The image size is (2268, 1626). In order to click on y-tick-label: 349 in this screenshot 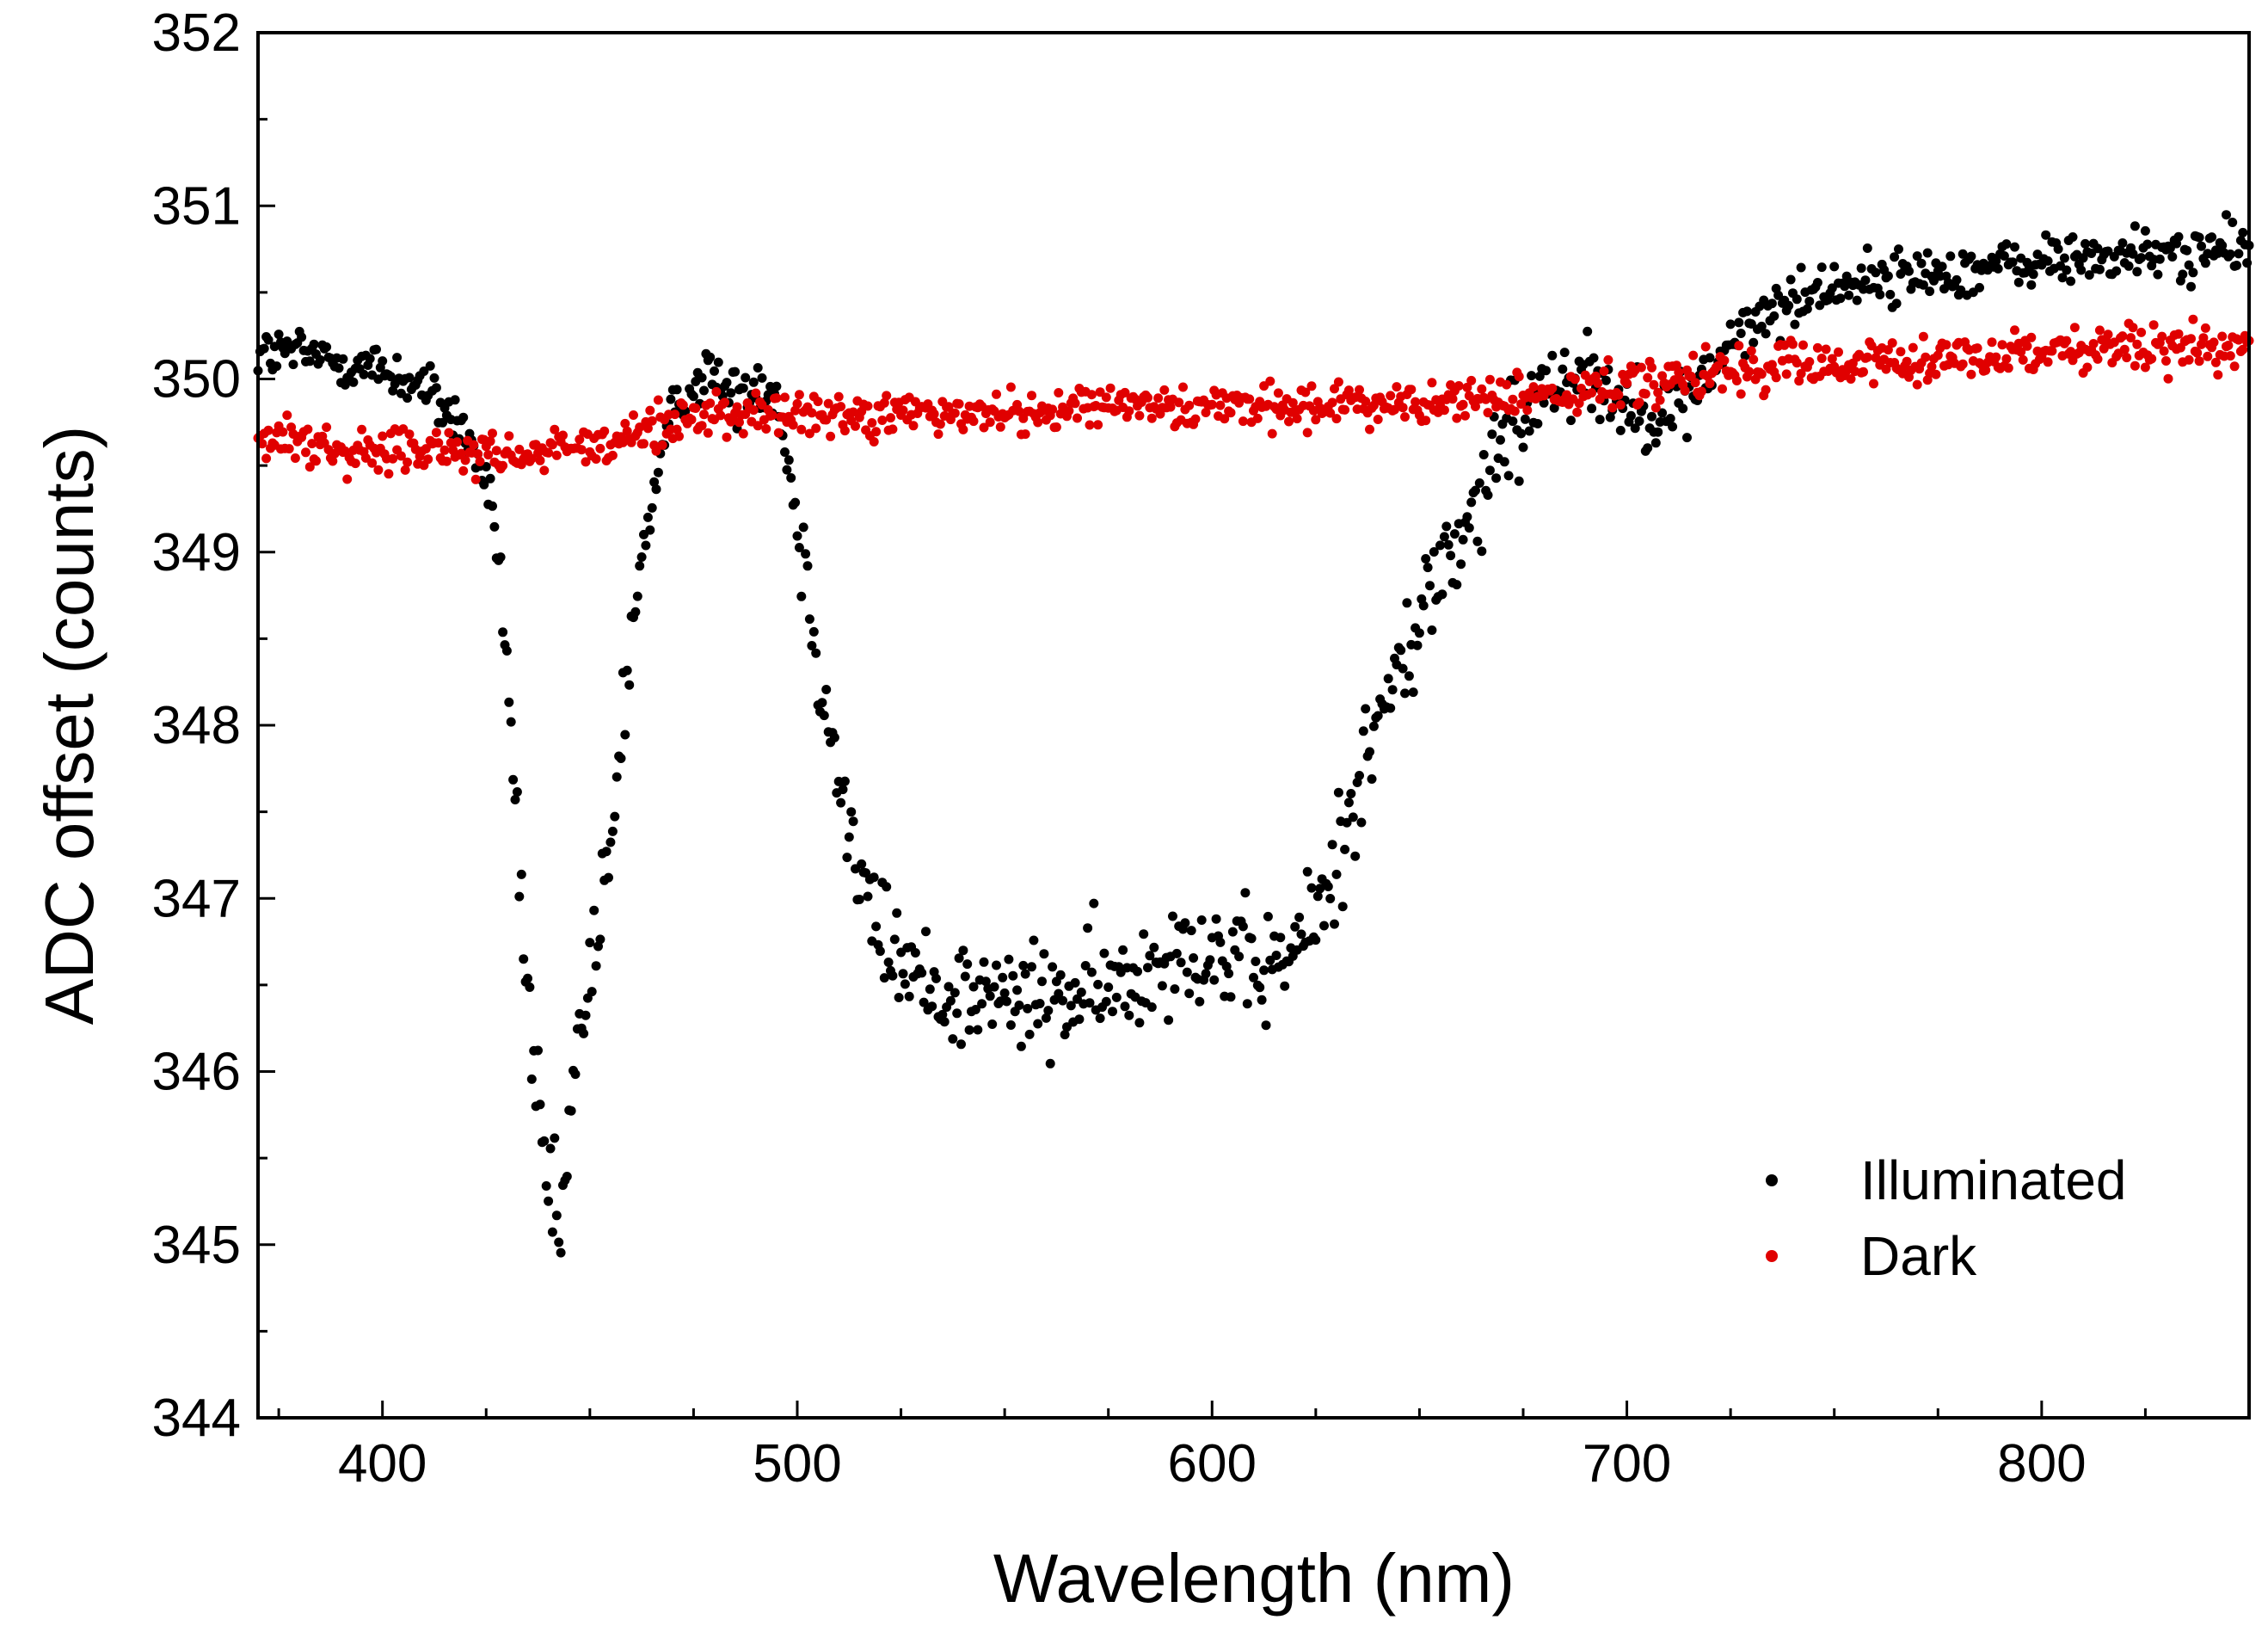, I will do `click(196, 552)`.